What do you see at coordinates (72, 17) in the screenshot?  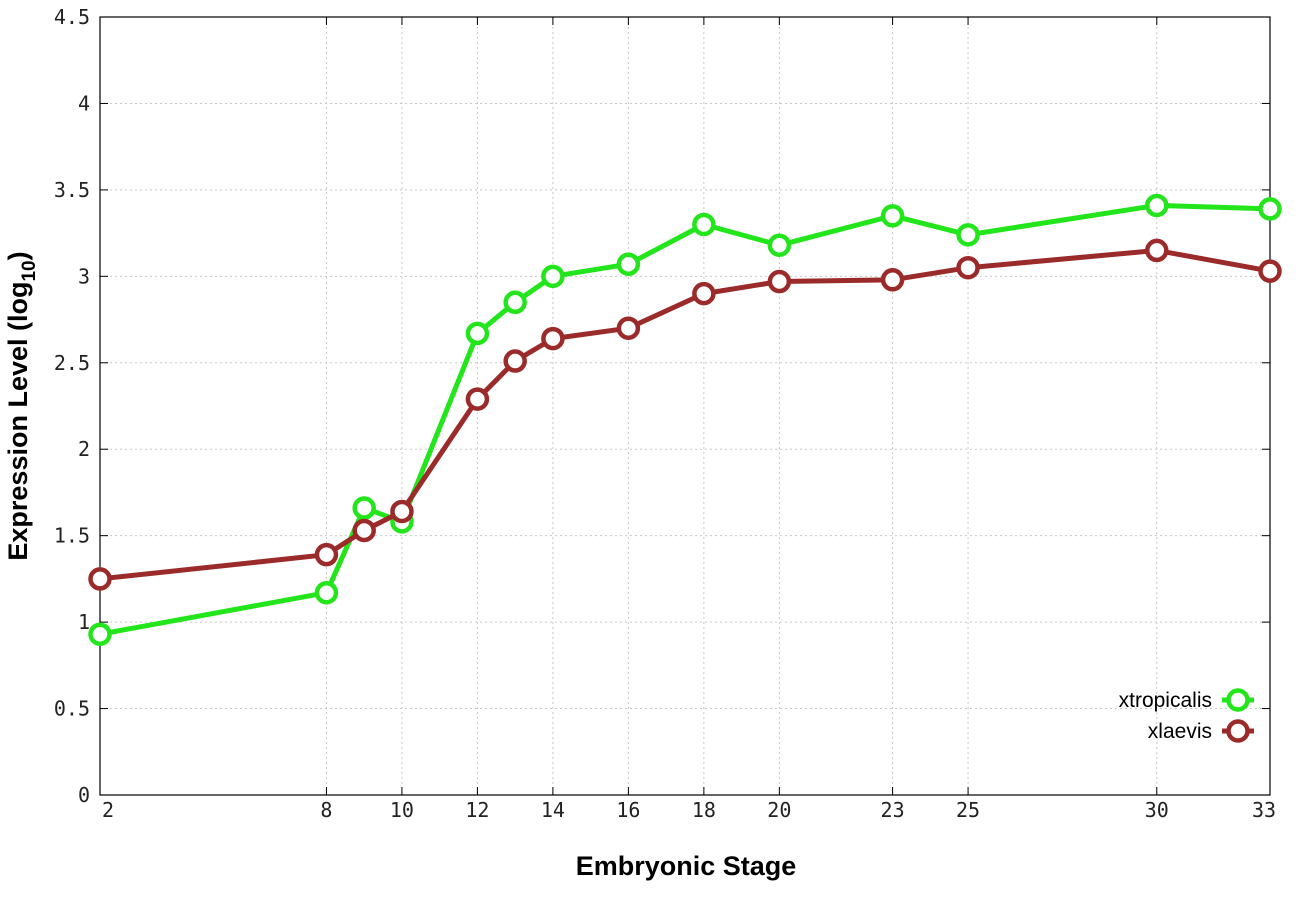 I see `y-tick-label: 4.5` at bounding box center [72, 17].